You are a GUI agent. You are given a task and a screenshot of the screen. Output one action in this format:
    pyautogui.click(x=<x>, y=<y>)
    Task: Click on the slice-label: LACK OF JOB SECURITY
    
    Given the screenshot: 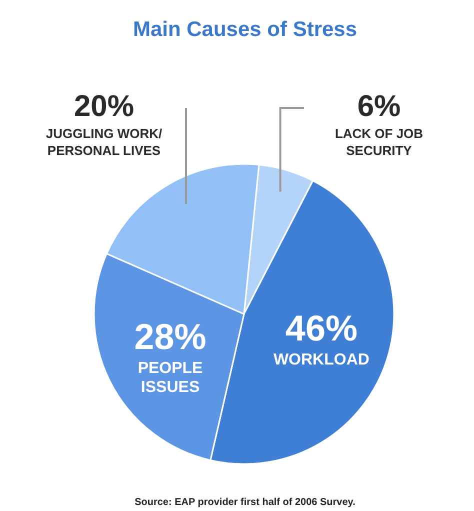 What is the action you would take?
    pyautogui.click(x=379, y=142)
    